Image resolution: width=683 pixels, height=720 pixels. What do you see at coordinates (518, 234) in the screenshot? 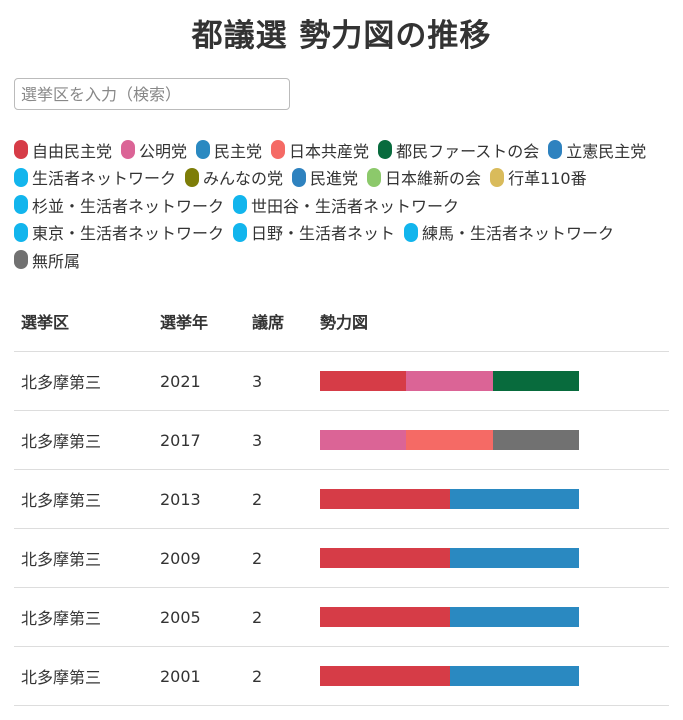
I see `legend-label: 練馬・生活者ネットワーク` at bounding box center [518, 234].